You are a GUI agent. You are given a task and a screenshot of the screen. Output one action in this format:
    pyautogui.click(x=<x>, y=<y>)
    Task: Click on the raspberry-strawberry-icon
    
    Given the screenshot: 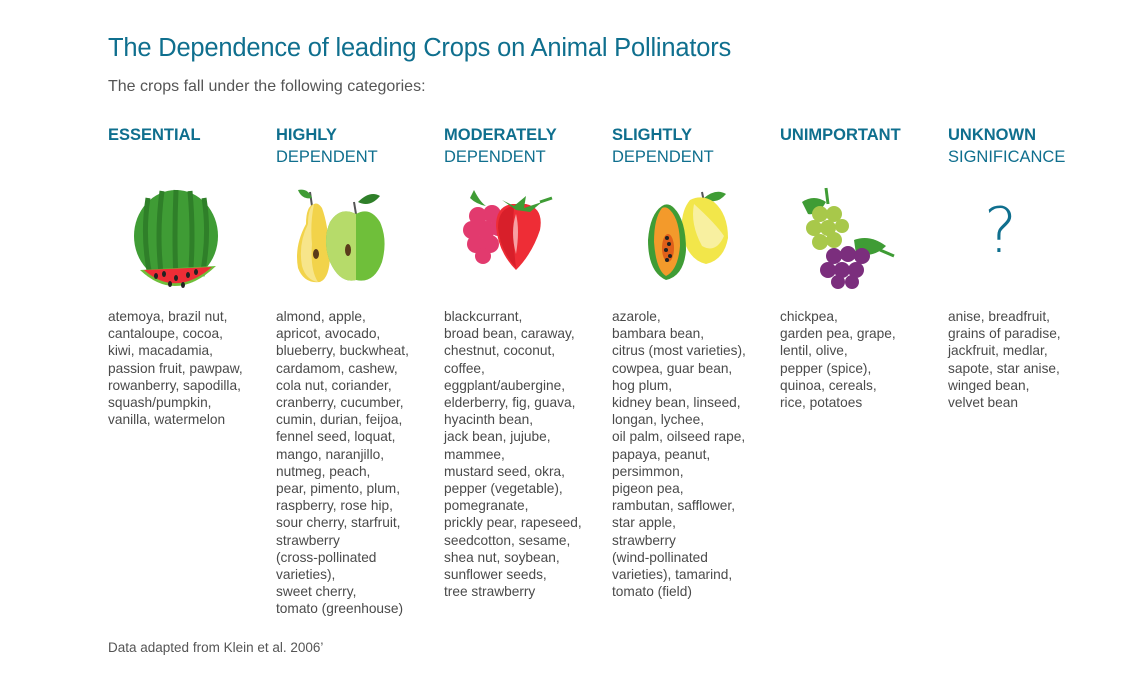 What is the action you would take?
    pyautogui.click(x=508, y=230)
    